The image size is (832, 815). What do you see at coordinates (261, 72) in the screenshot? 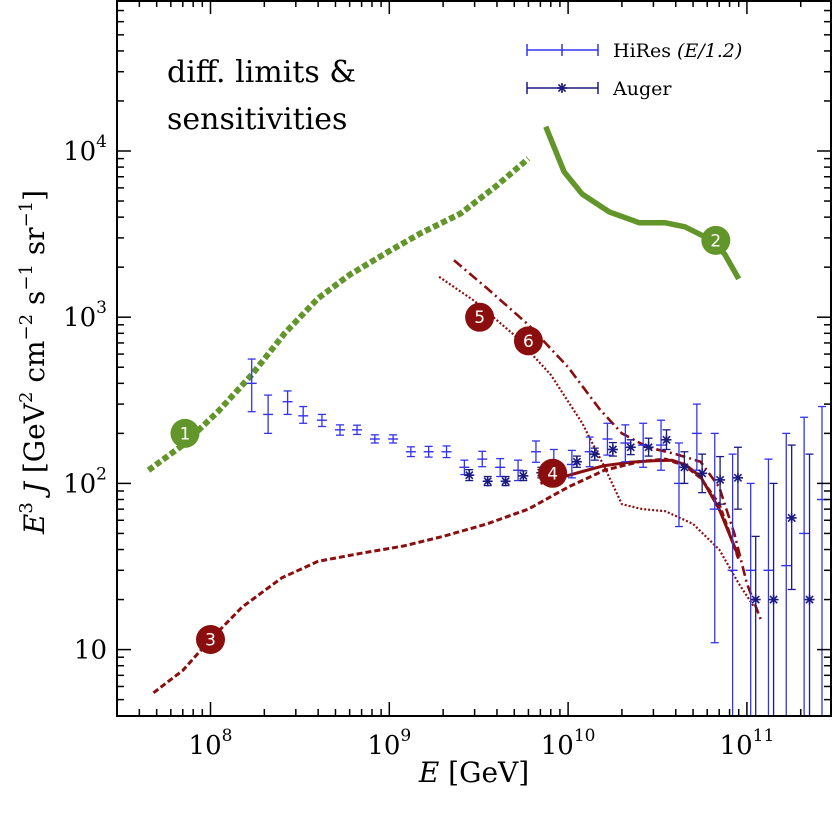
I see `annotation-line-1: diff. limits &` at bounding box center [261, 72].